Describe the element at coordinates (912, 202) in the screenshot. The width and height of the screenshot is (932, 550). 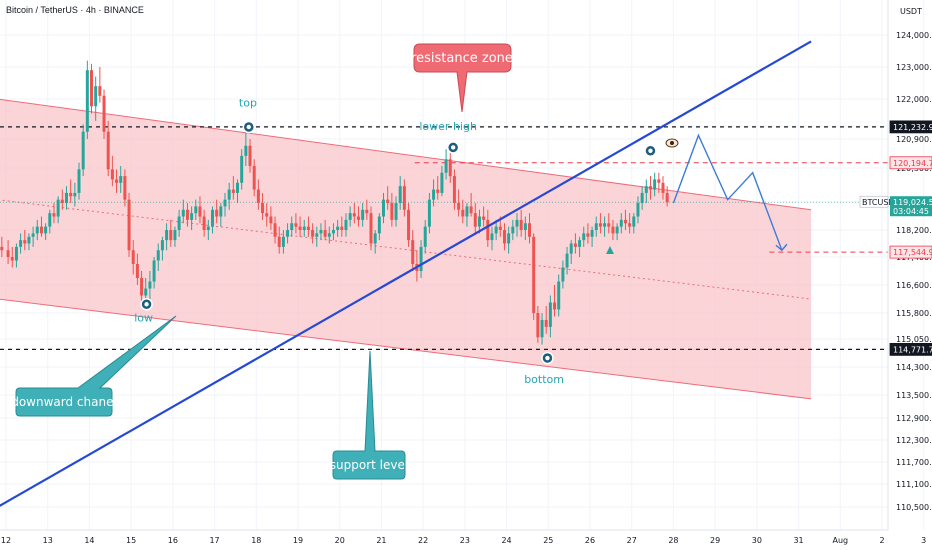
I see `current-price-label: 119,024.53` at that location.